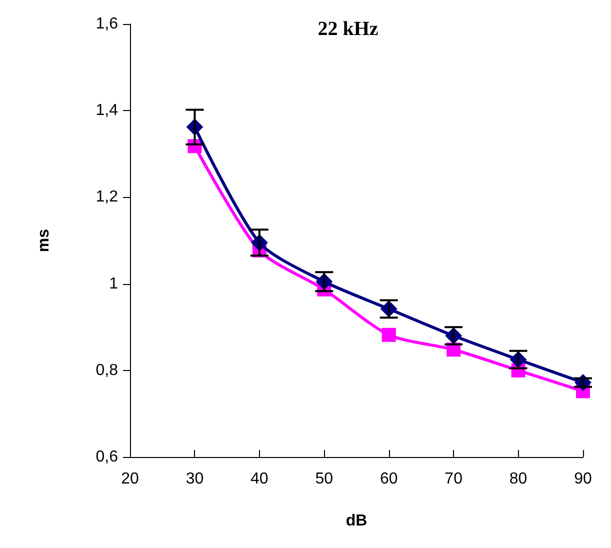  I want to click on y-tick-label: 1, so click(113, 283).